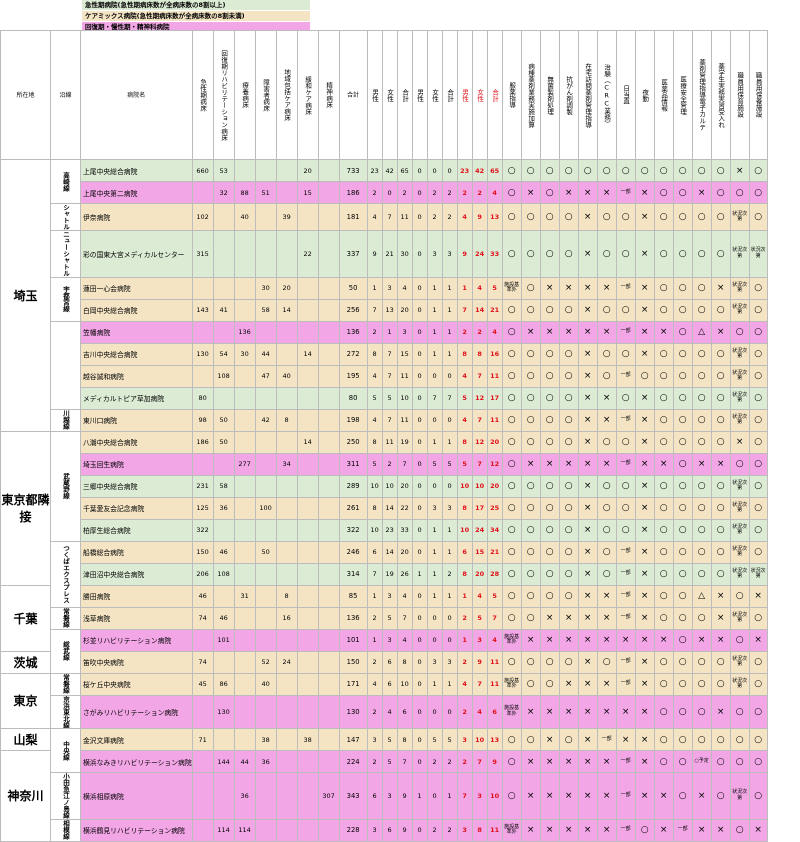 The height and width of the screenshot is (842, 800). I want to click on parttime-pharmacists: 2, so click(449, 192).